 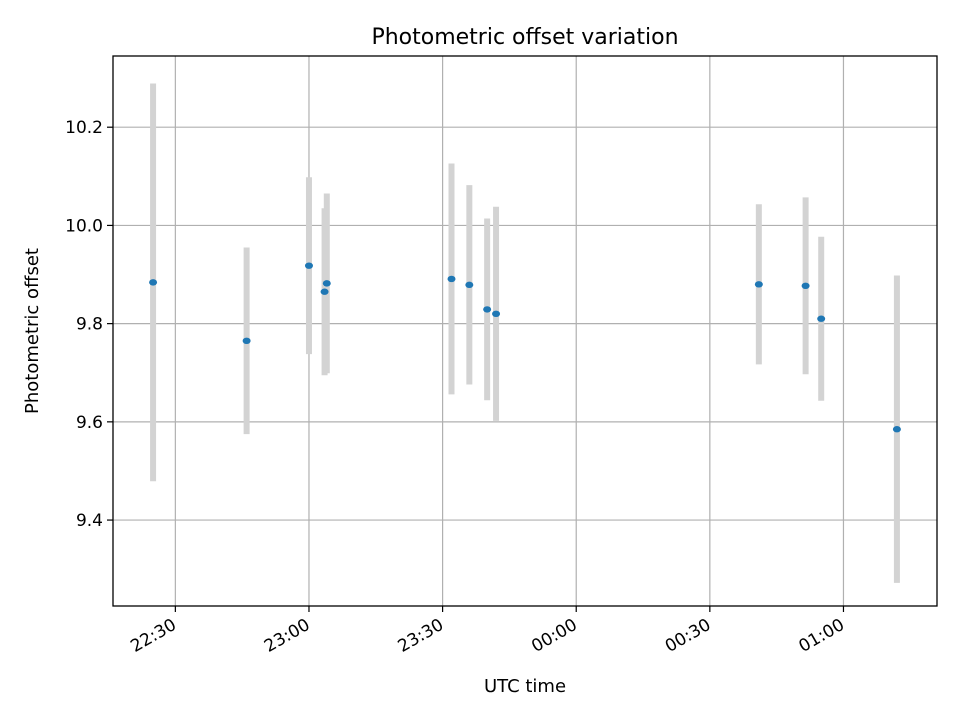 What do you see at coordinates (84, 128) in the screenshot?
I see `y-tick-label: 10.2` at bounding box center [84, 128].